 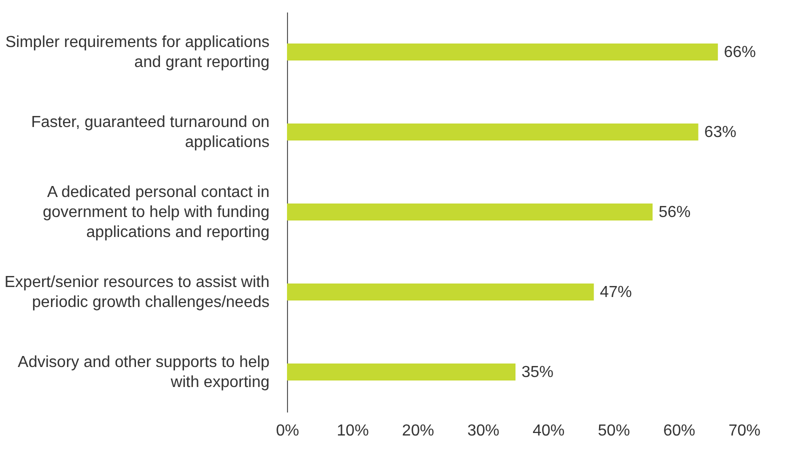 I want to click on data-label: 63%, so click(x=720, y=132).